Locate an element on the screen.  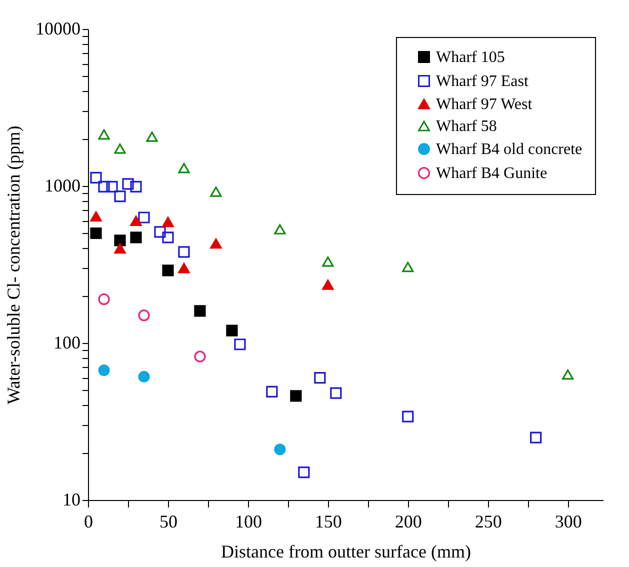
legend-label: Wharf 97 West is located at coordinates (484, 104).